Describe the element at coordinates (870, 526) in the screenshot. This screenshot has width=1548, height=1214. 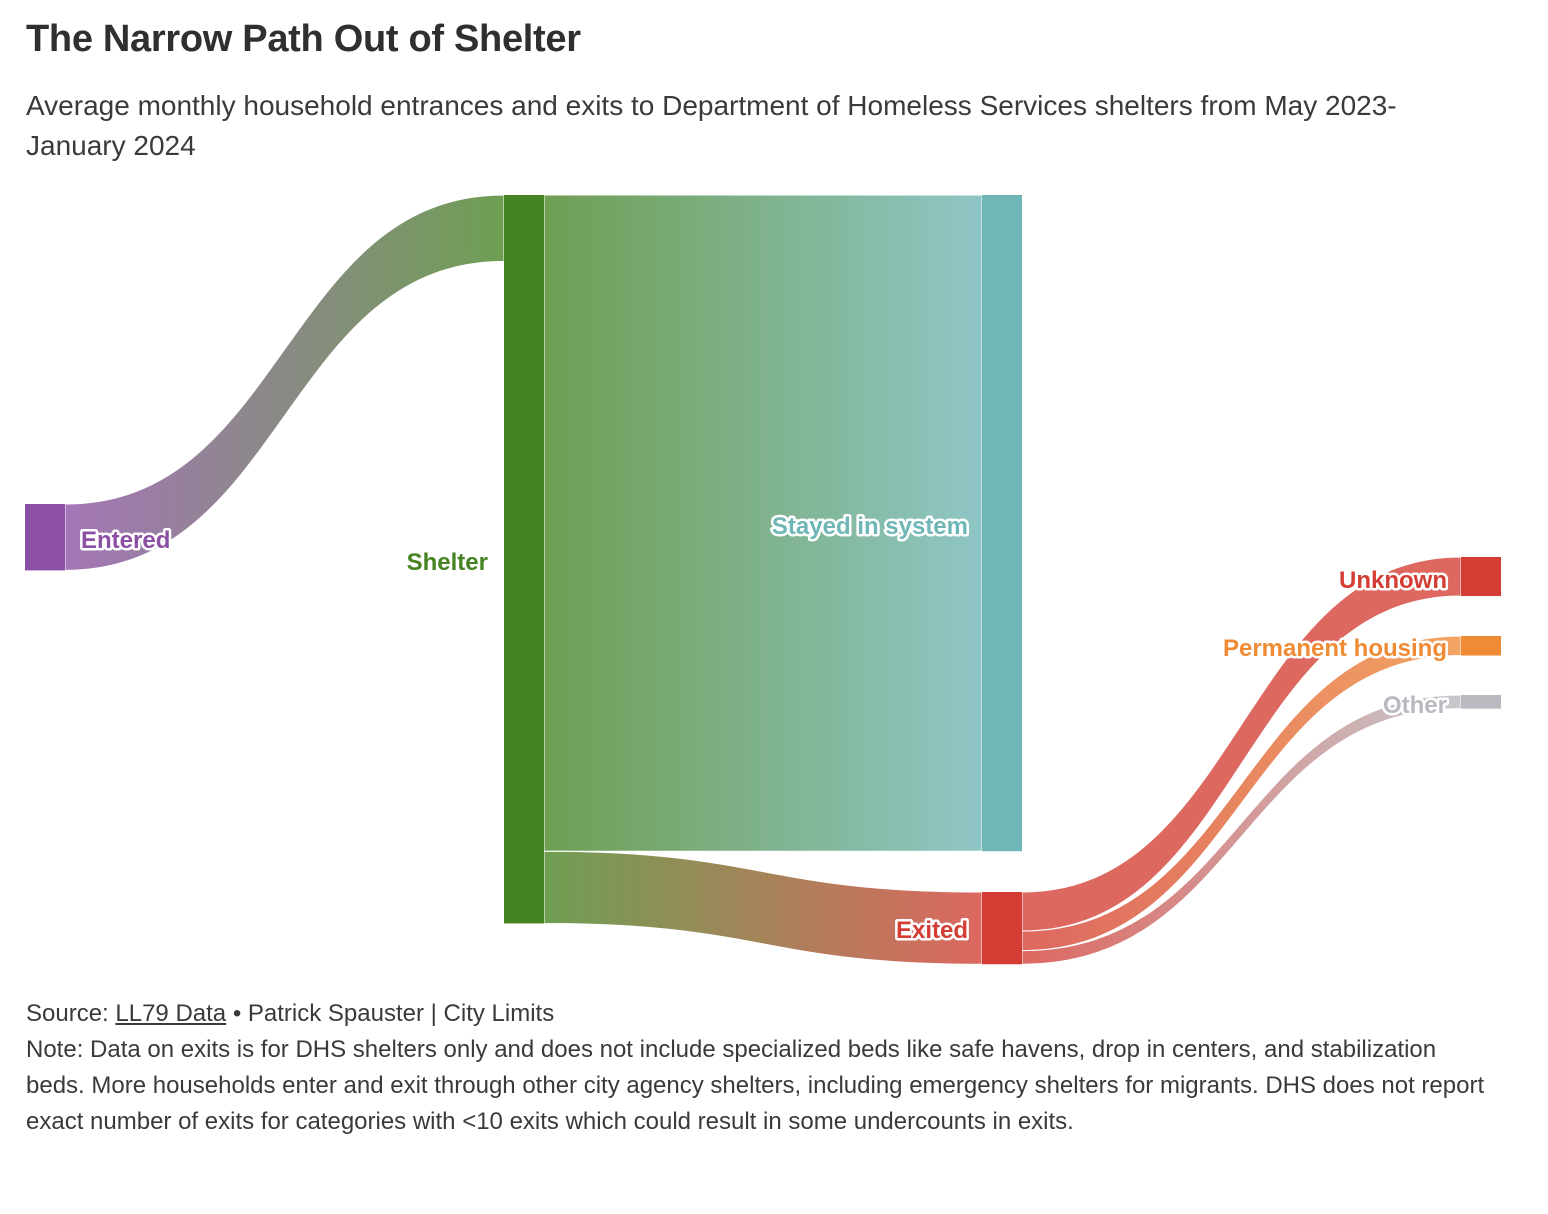
I see `label-stayed: Stayed in system` at that location.